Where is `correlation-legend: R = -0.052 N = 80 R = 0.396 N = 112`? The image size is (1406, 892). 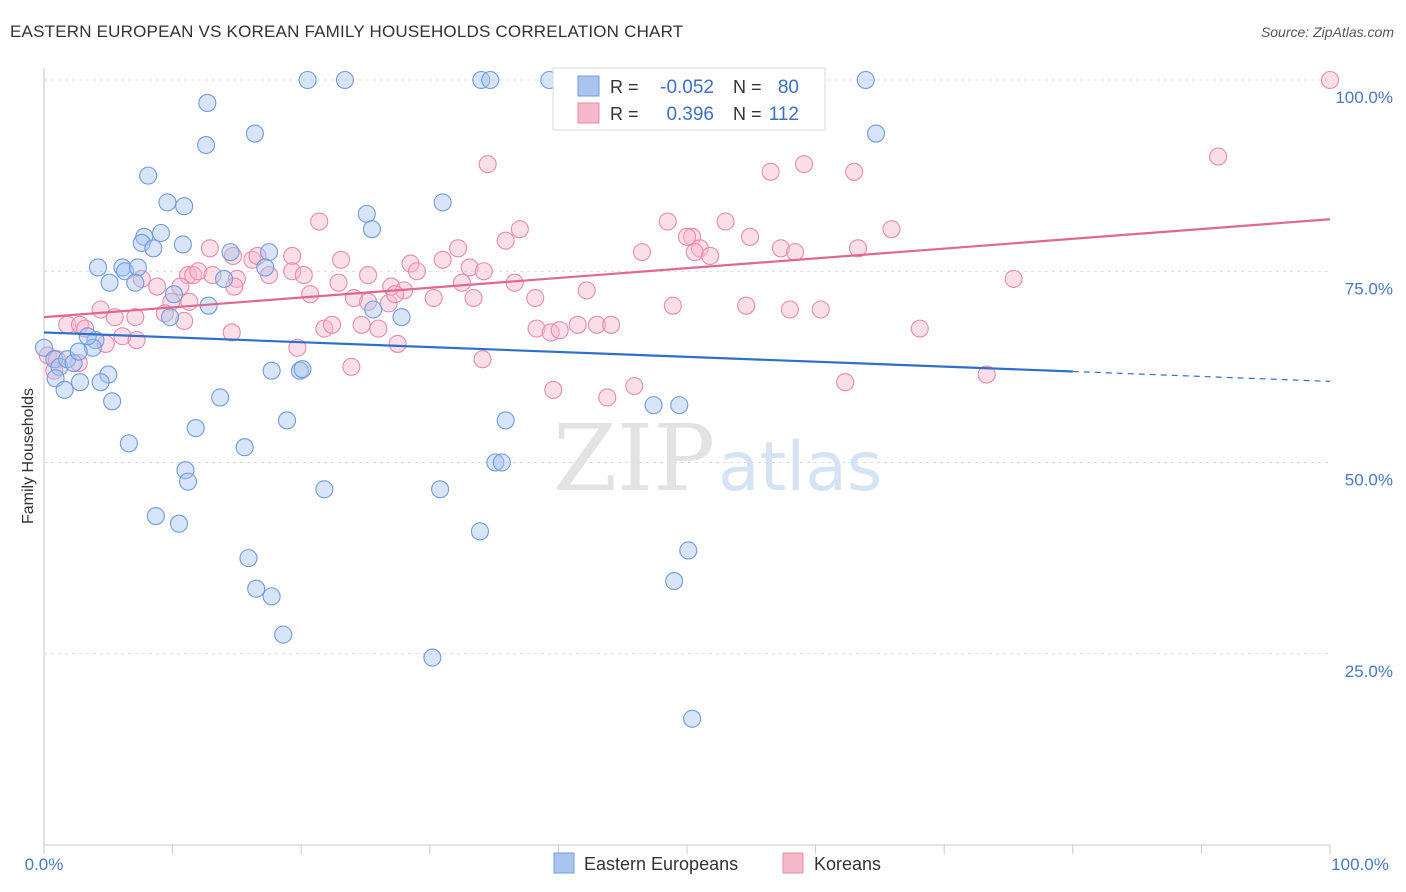
correlation-legend: R = -0.052 N = 80 R = 0.396 N = 112 is located at coordinates (689, 99).